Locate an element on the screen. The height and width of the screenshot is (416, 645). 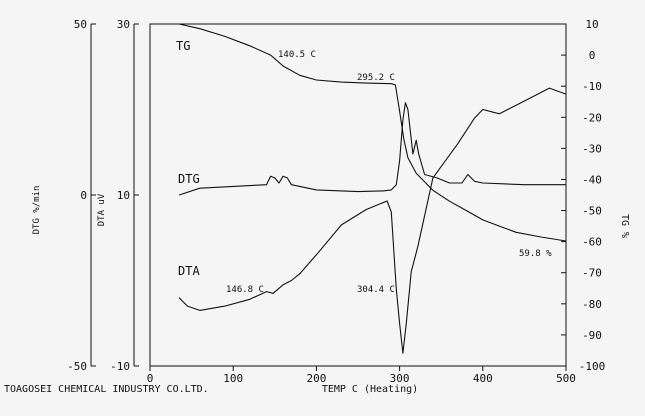
dtg-tick-label-50: 50 is located at coordinates (80, 24).